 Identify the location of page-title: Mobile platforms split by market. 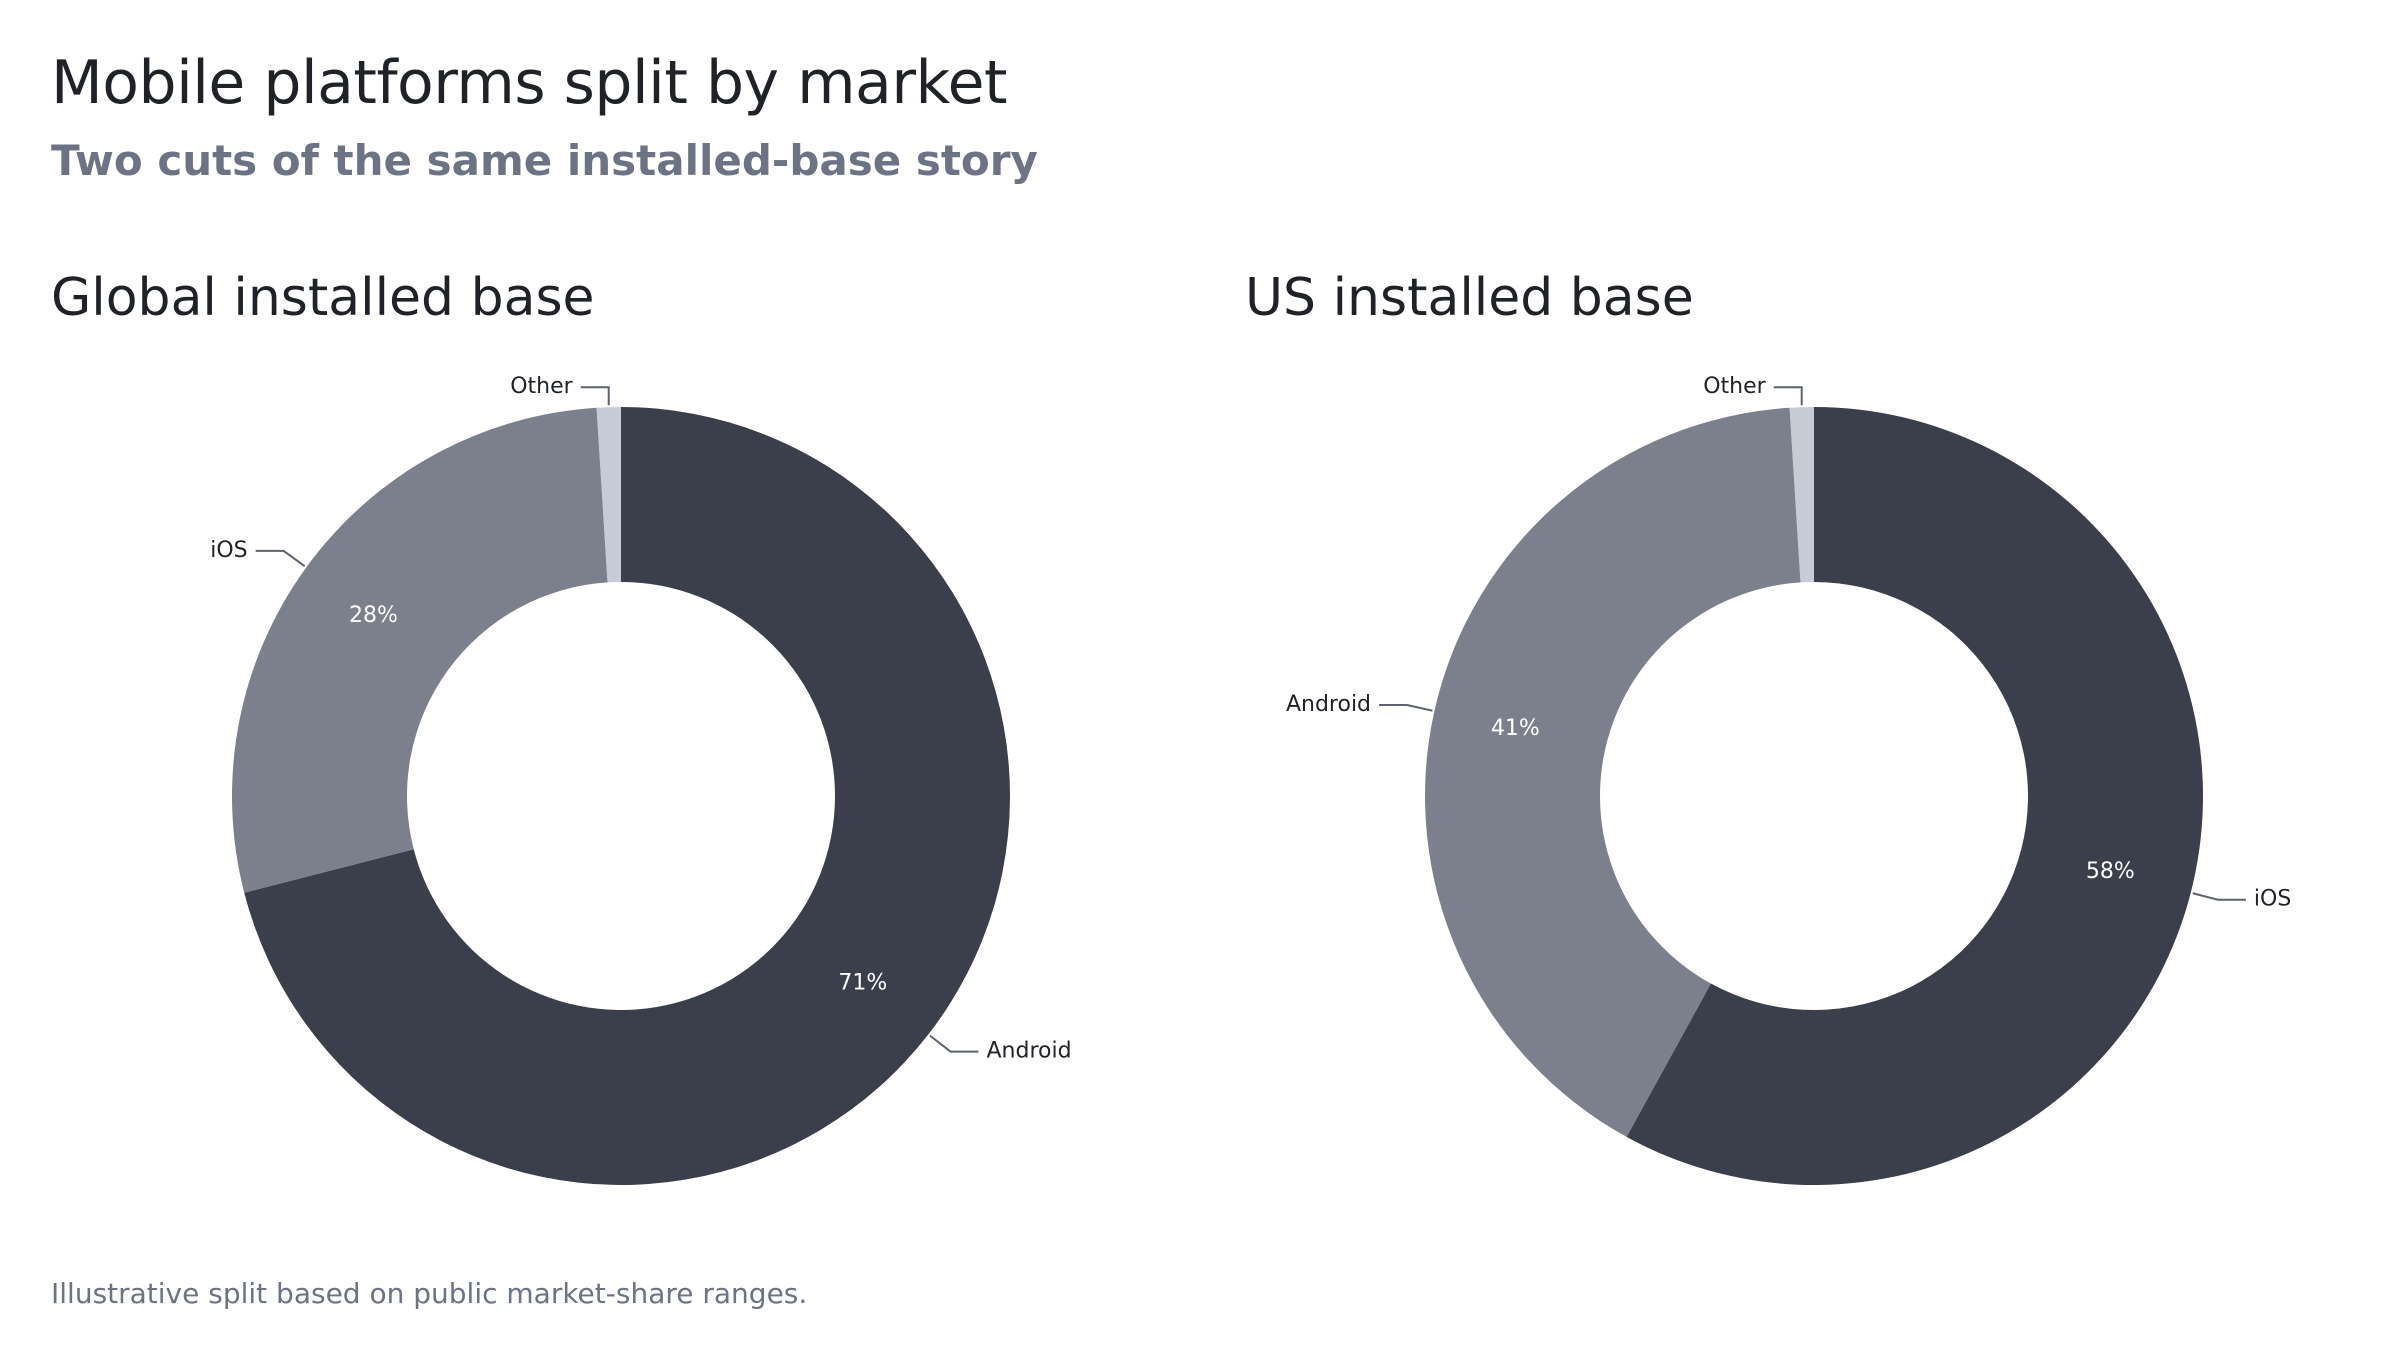
(529, 83).